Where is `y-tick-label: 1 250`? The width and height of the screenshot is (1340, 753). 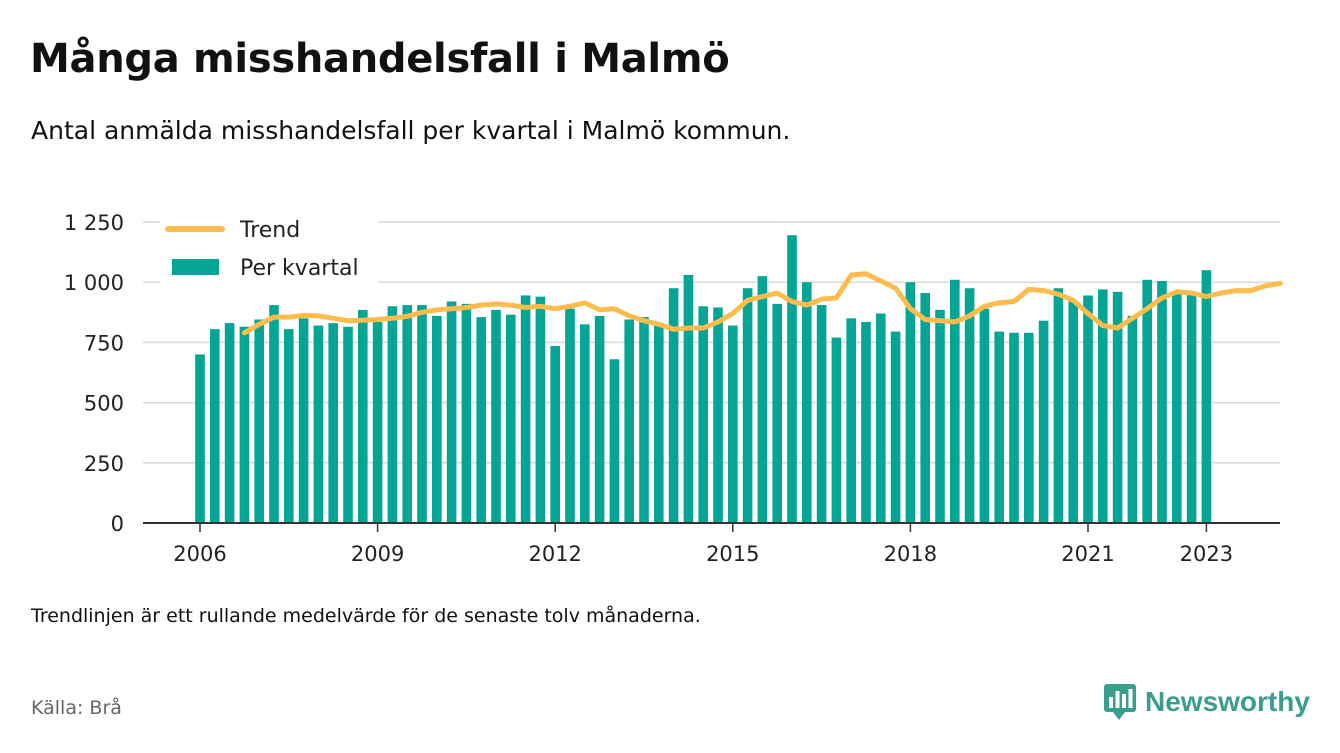
y-tick-label: 1 250 is located at coordinates (94, 223).